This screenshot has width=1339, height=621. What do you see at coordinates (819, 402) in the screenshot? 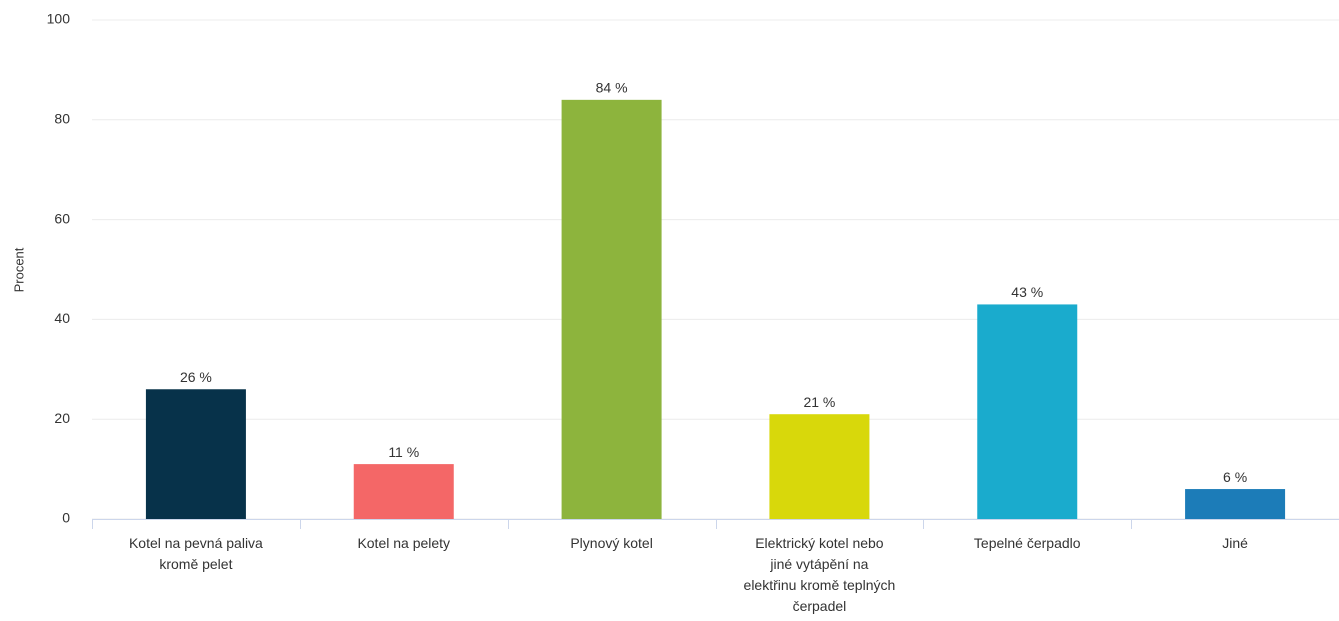
I see `value-label: 21 %` at bounding box center [819, 402].